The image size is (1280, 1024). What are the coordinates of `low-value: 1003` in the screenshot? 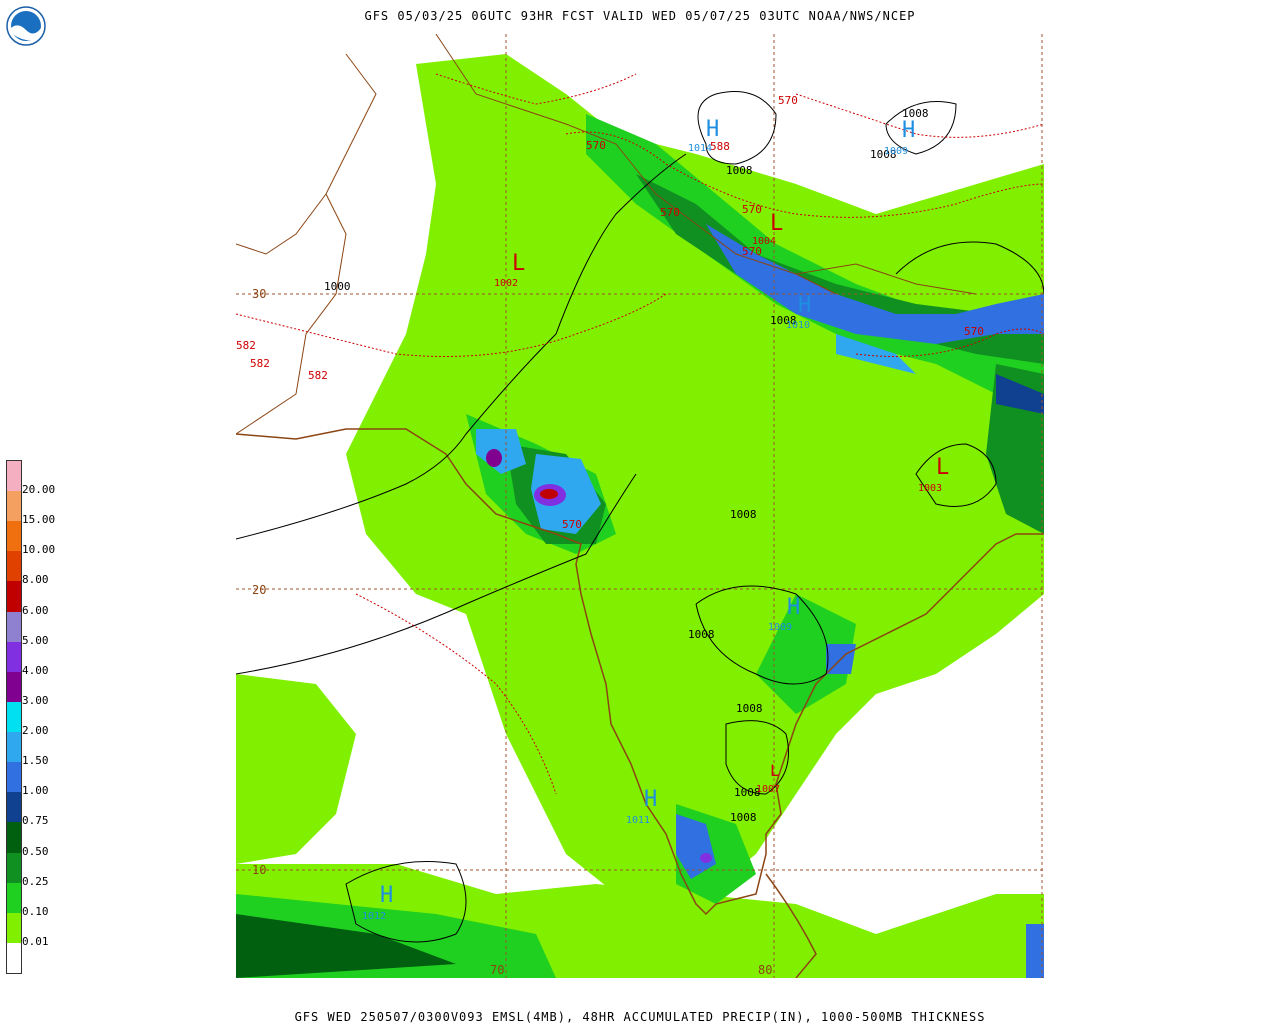 It's located at (930, 488).